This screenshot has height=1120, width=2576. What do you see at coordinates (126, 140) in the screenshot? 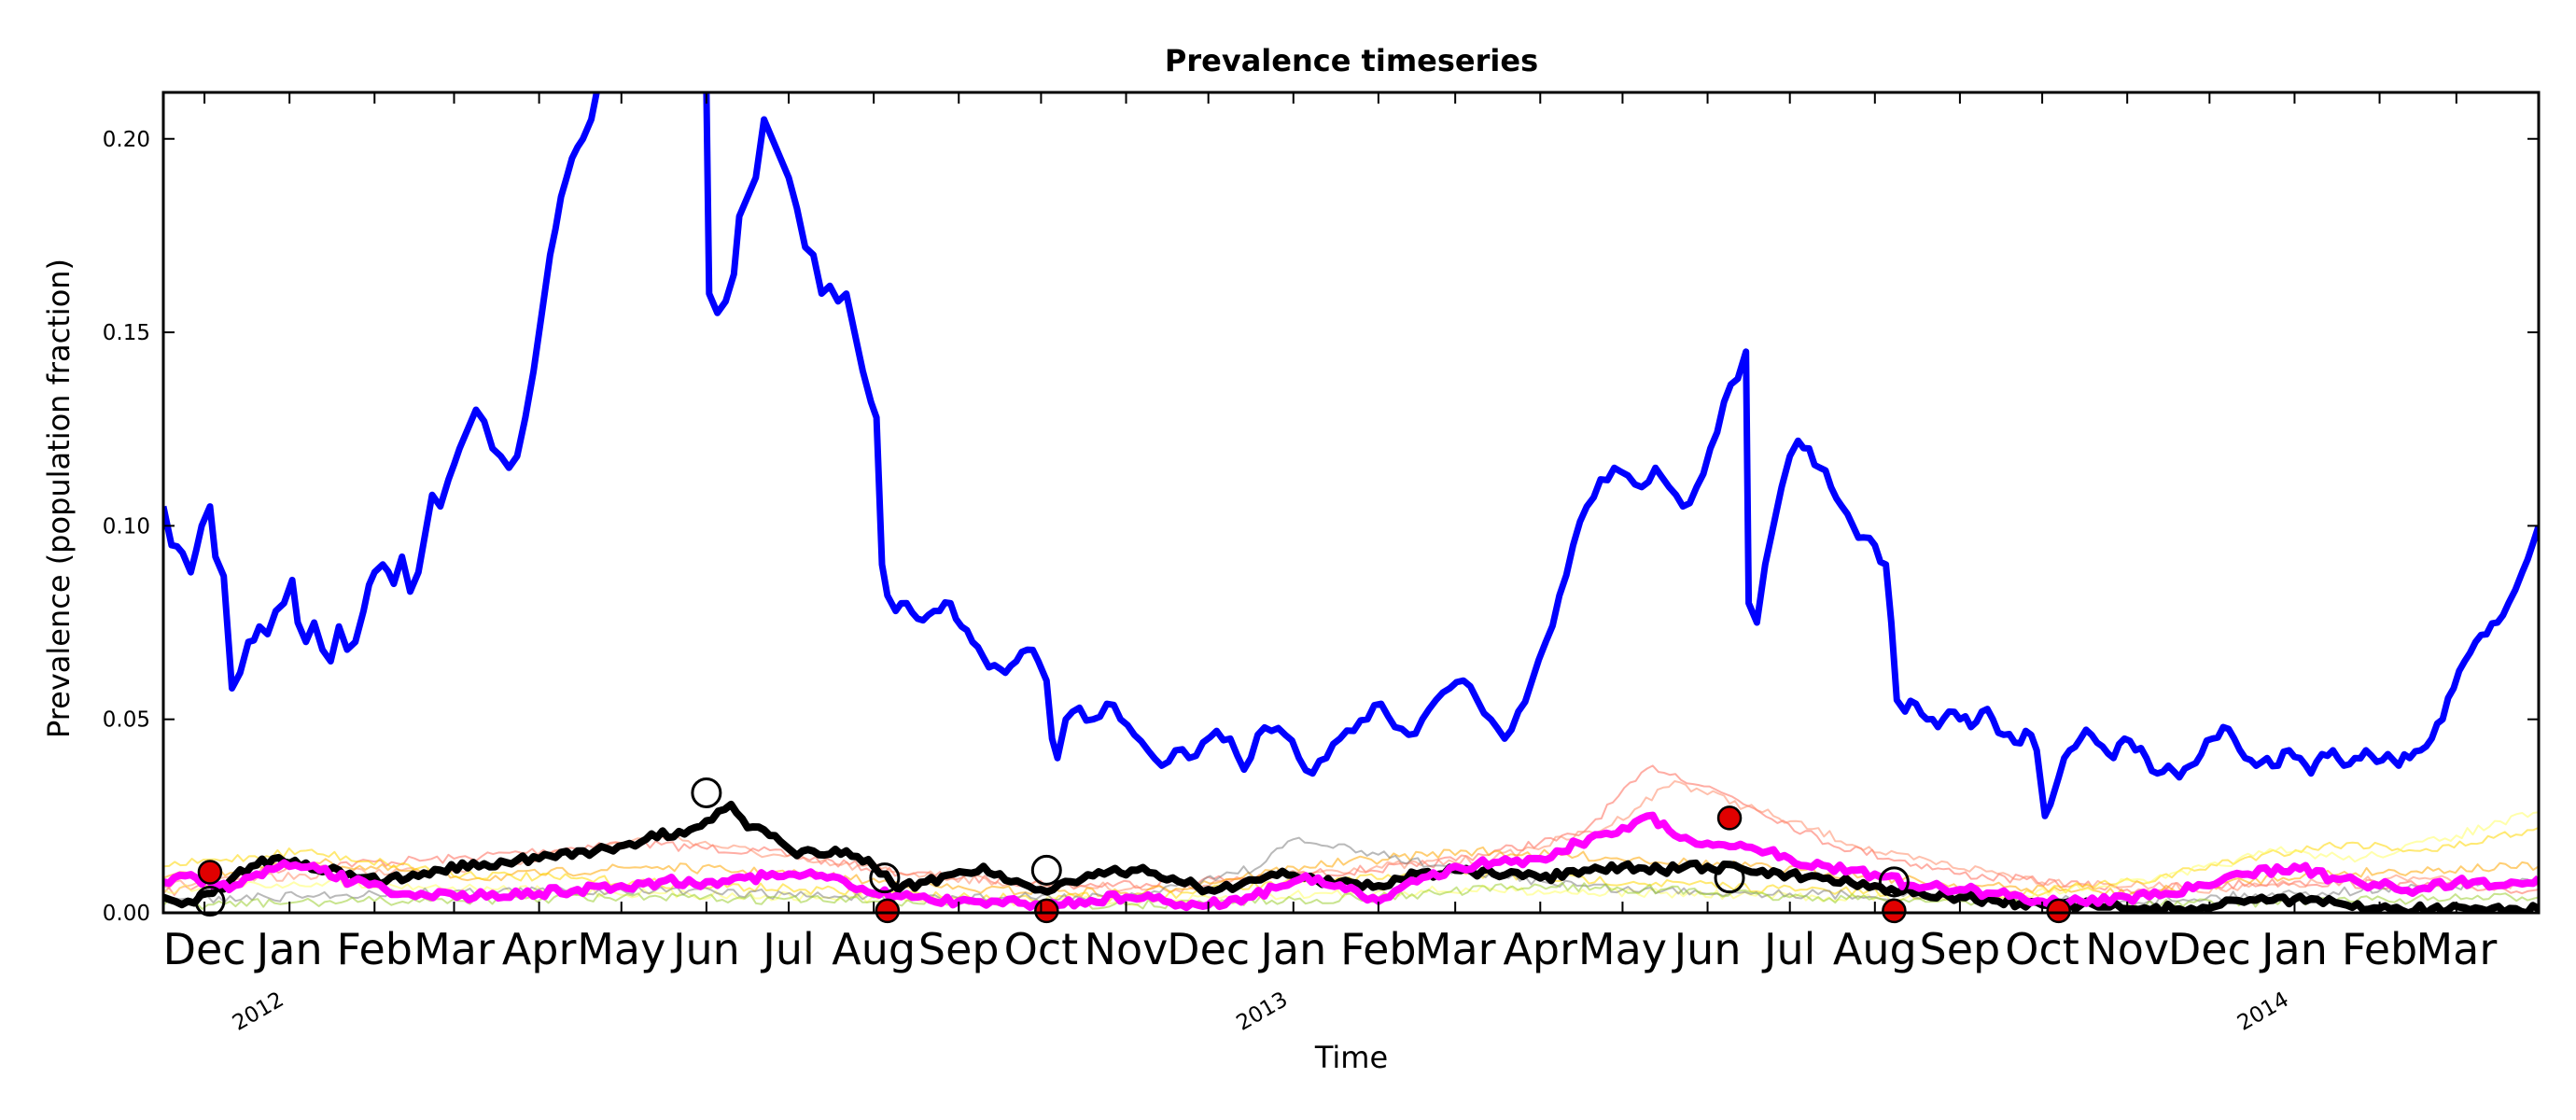
I see `y-tick-label: 0.20` at bounding box center [126, 140].